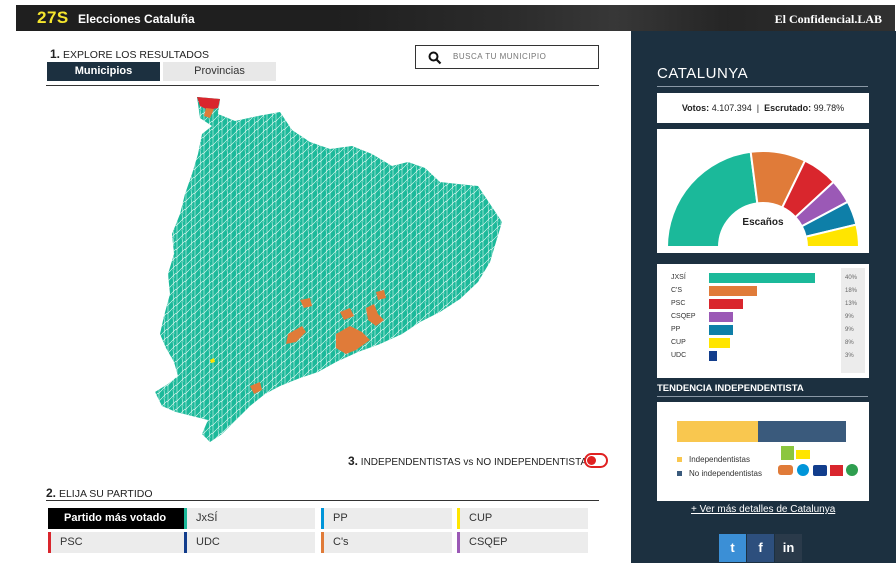 The image size is (896, 563). Describe the element at coordinates (766, 304) in the screenshot. I see `party-result-row: PSC 13%` at that location.